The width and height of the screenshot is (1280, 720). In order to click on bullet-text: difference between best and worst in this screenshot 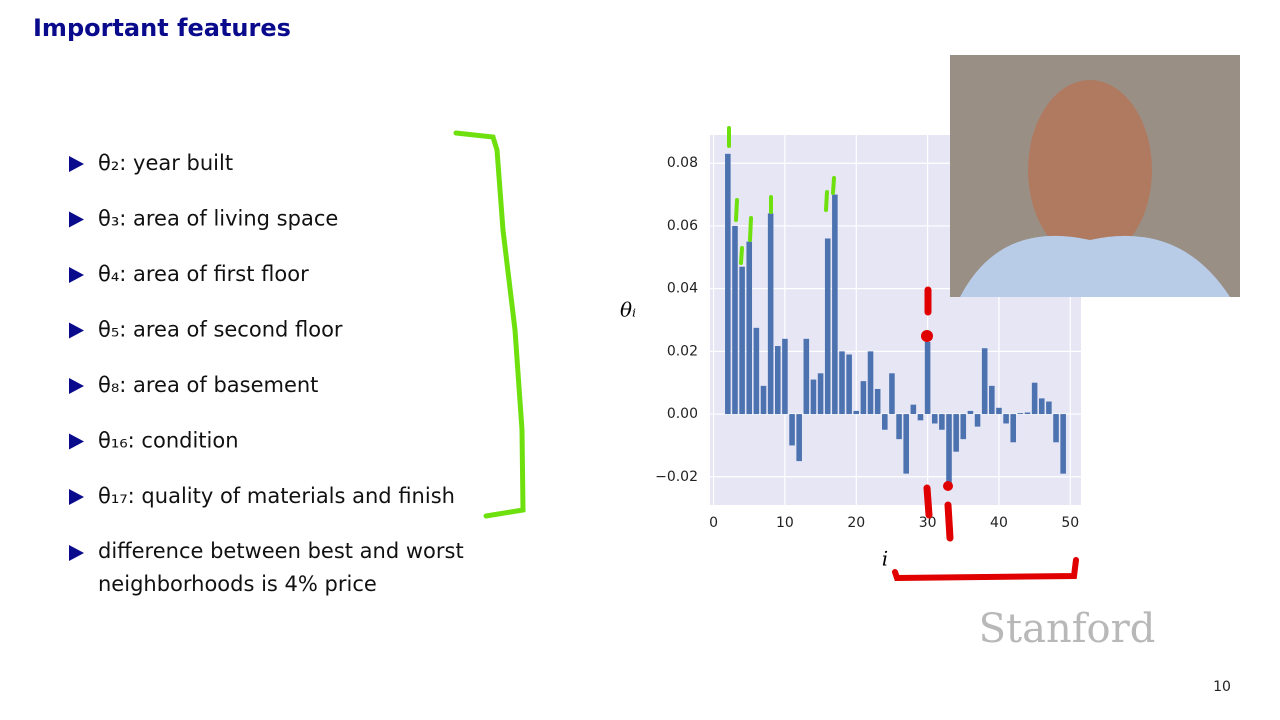, I will do `click(281, 551)`.